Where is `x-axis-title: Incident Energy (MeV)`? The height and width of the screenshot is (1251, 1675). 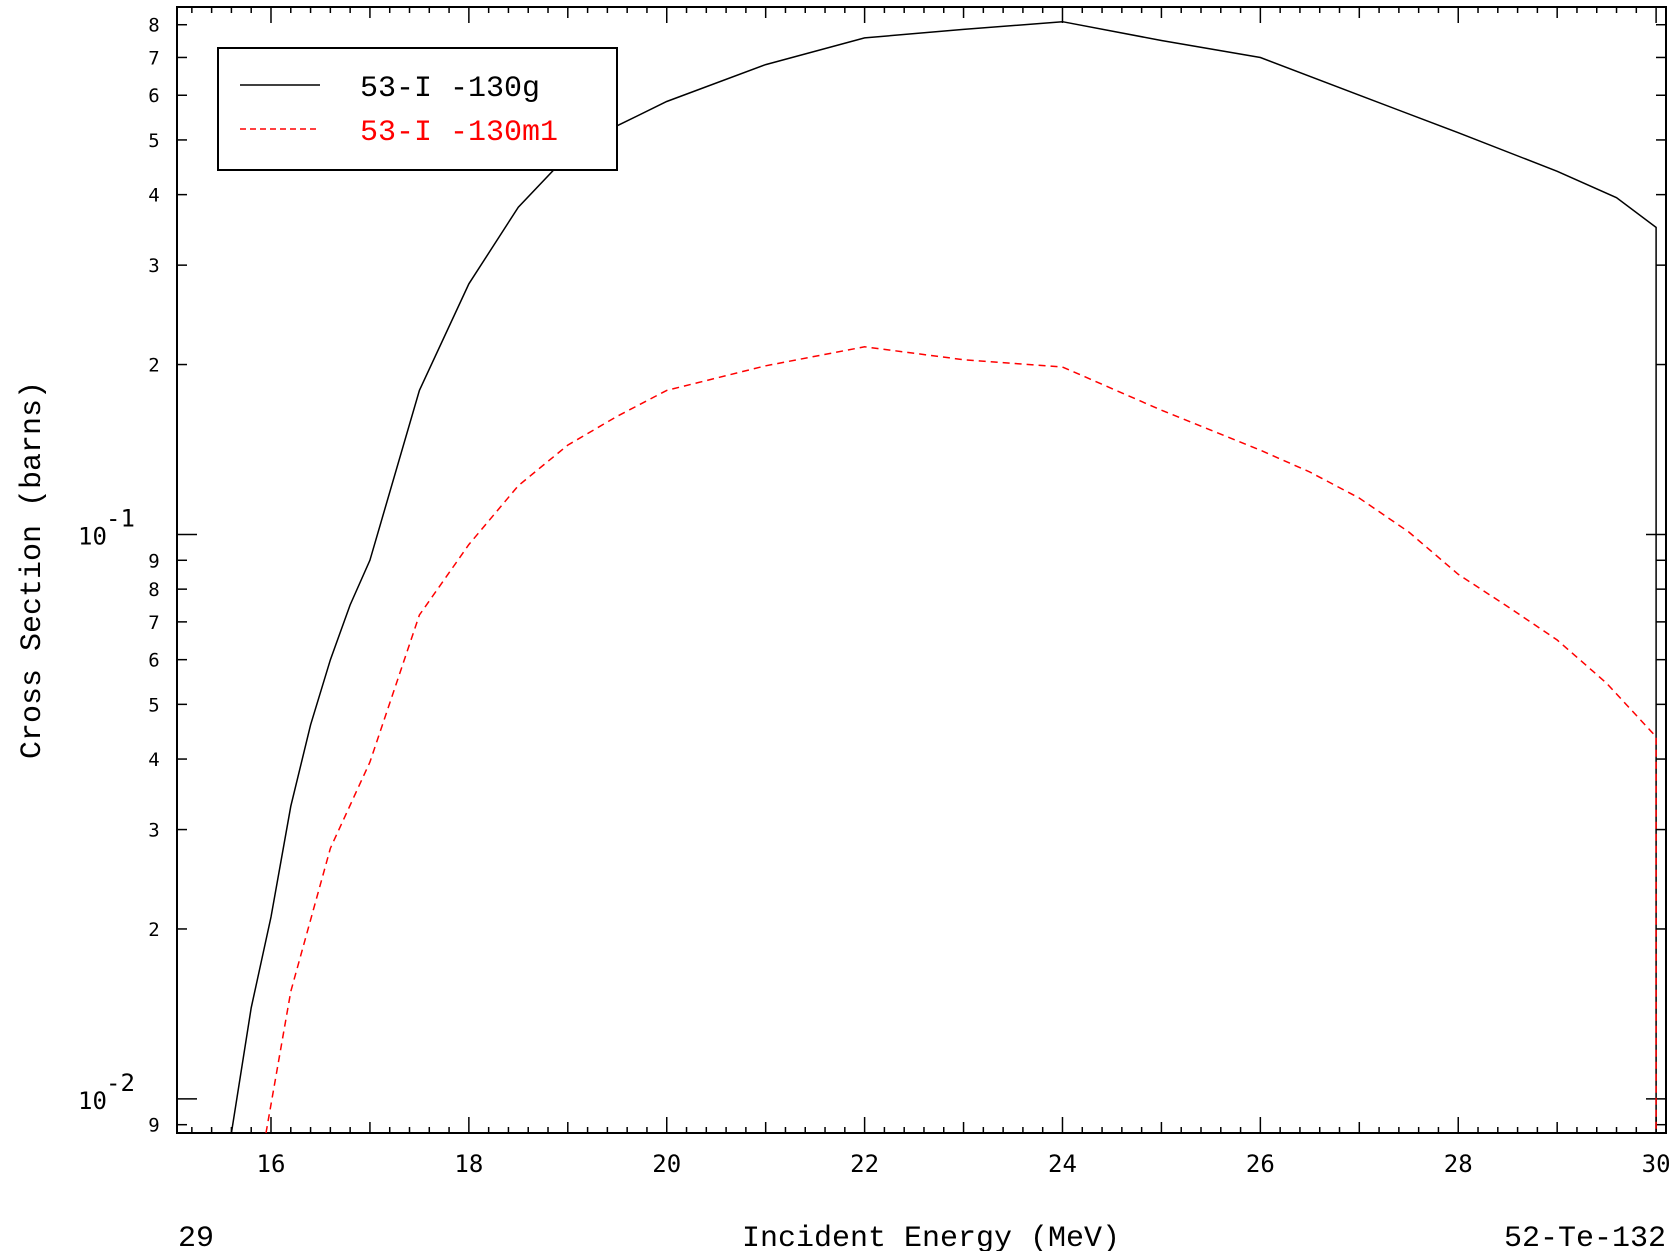
x-axis-title: Incident Energy (MeV) is located at coordinates (931, 1236).